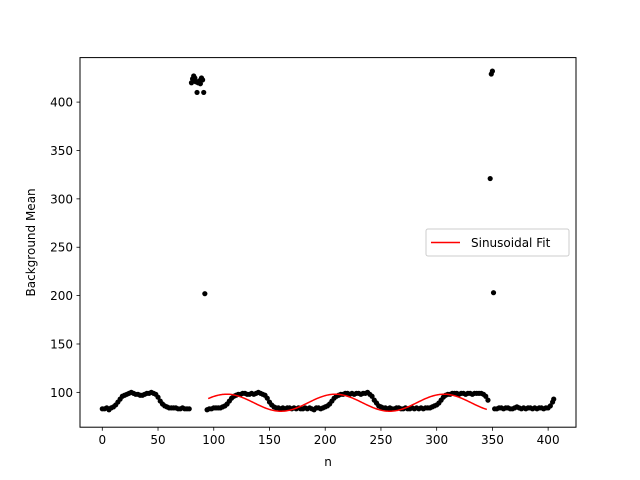  What do you see at coordinates (61, 248) in the screenshot?
I see `y-tick-label: 250` at bounding box center [61, 248].